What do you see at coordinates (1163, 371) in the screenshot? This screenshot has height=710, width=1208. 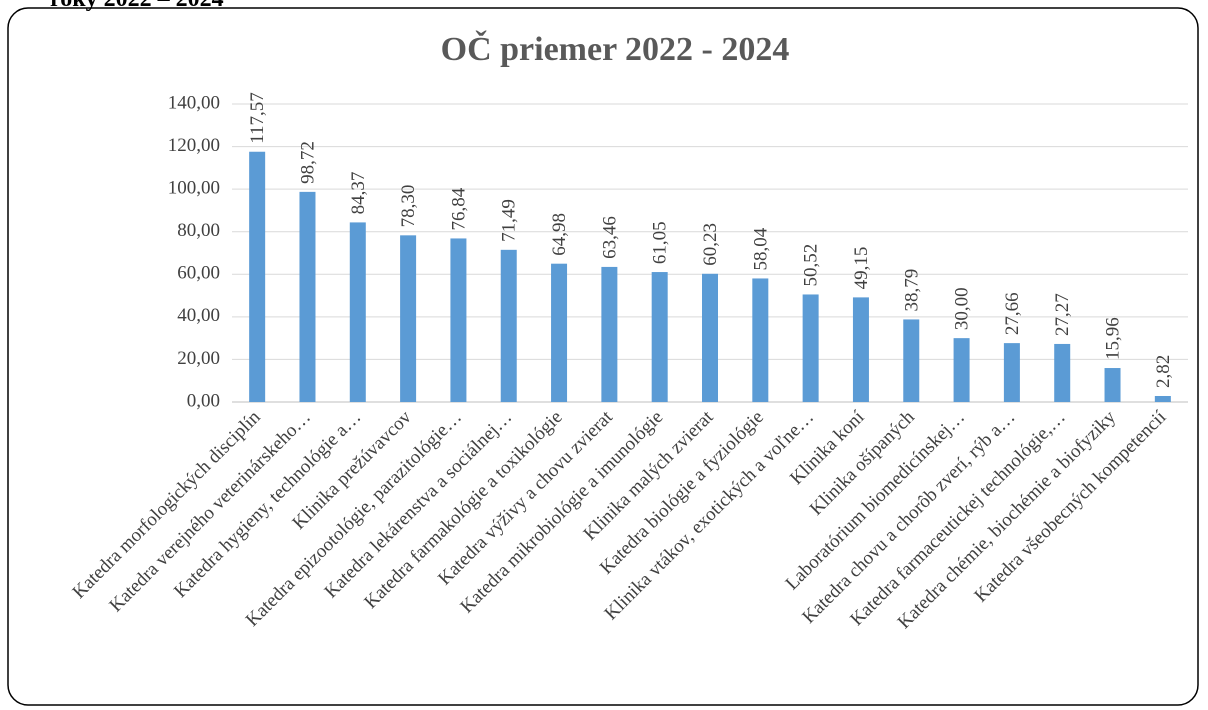 I see `value-label: 2,82` at bounding box center [1163, 371].